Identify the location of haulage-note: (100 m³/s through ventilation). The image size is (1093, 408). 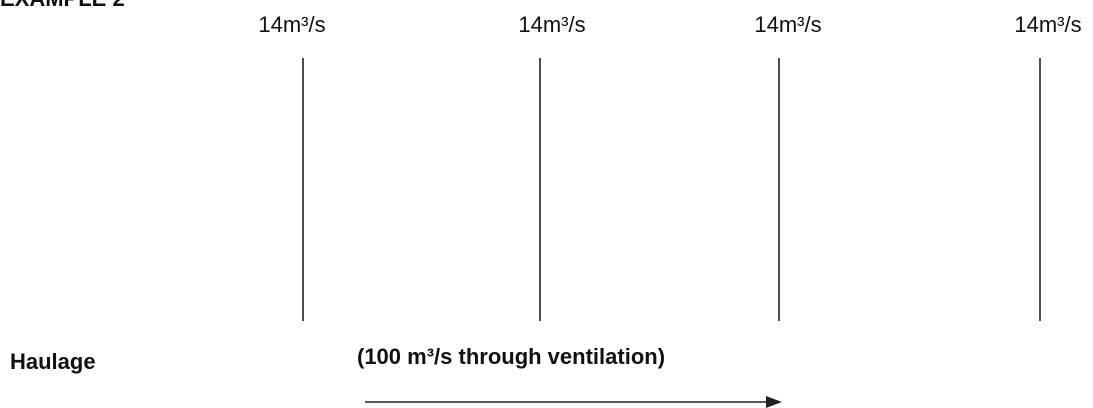
(511, 356).